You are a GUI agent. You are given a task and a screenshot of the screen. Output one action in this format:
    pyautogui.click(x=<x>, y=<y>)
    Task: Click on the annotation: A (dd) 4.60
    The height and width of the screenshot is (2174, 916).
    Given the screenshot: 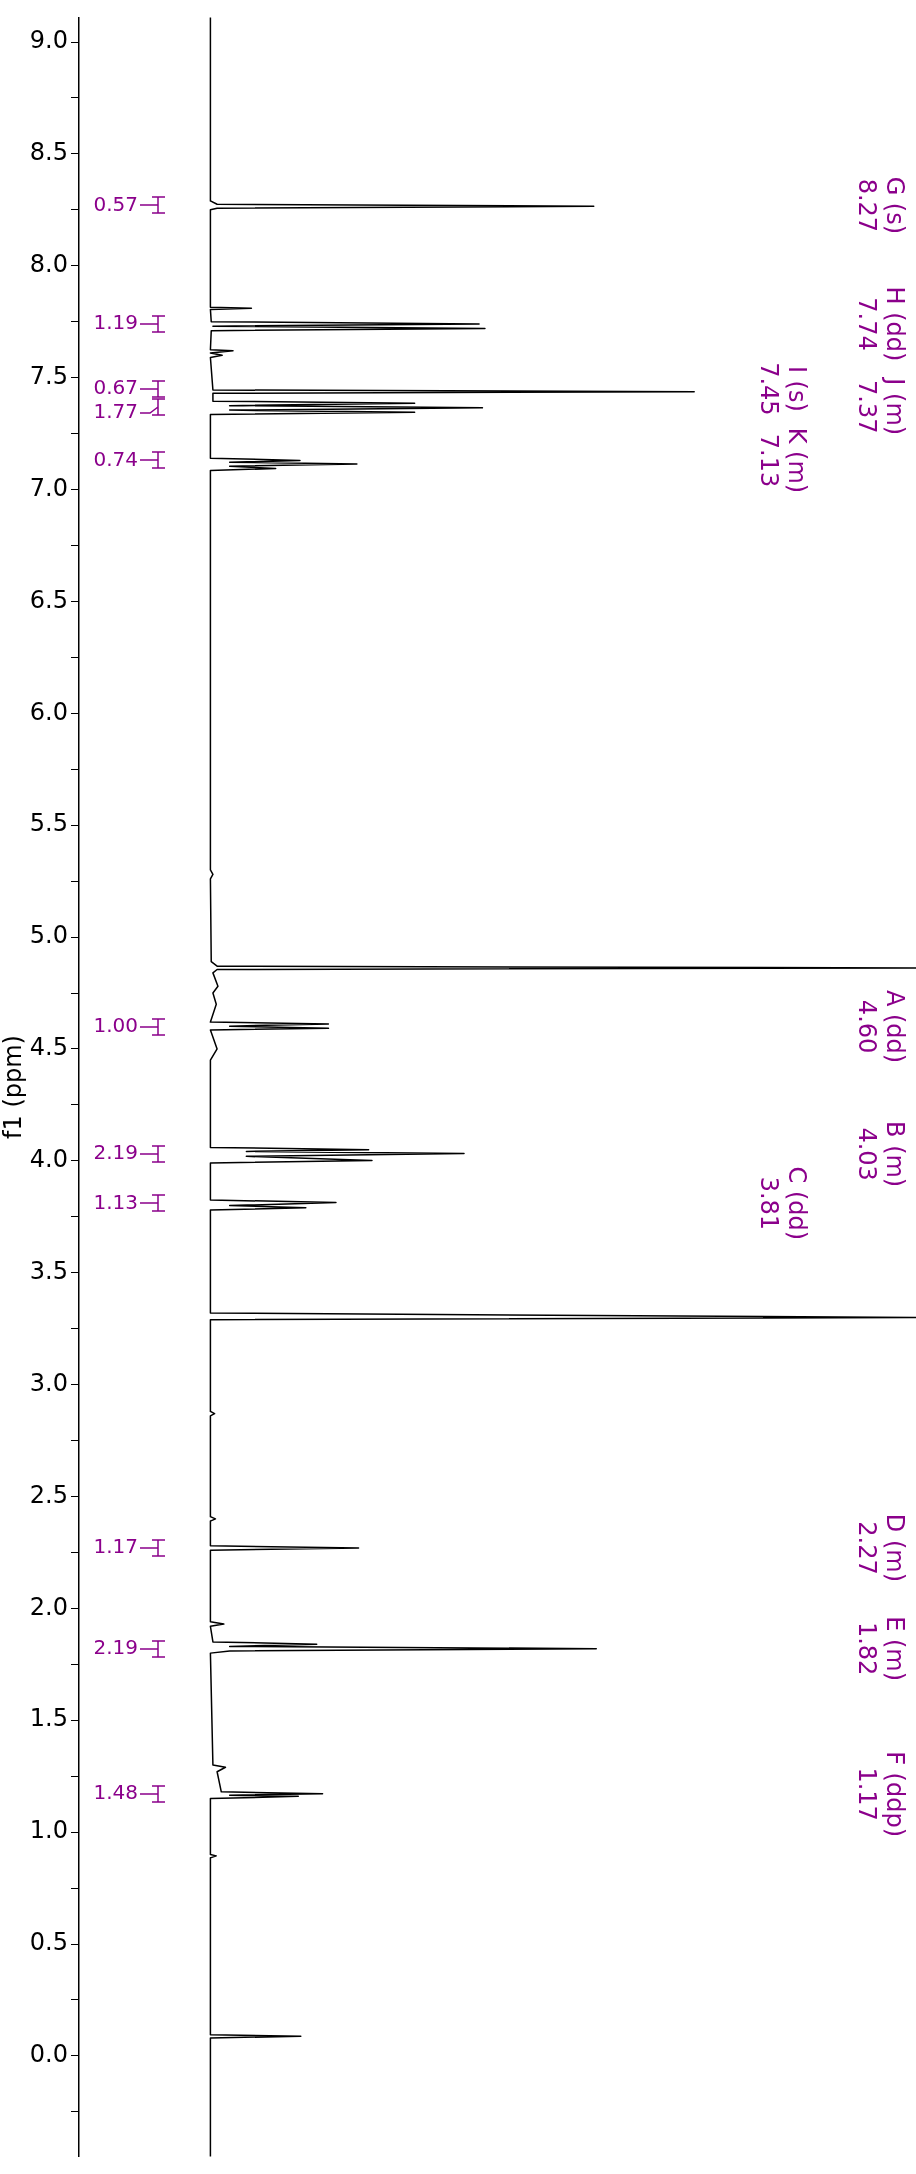 What is the action you would take?
    pyautogui.click(x=880, y=1026)
    